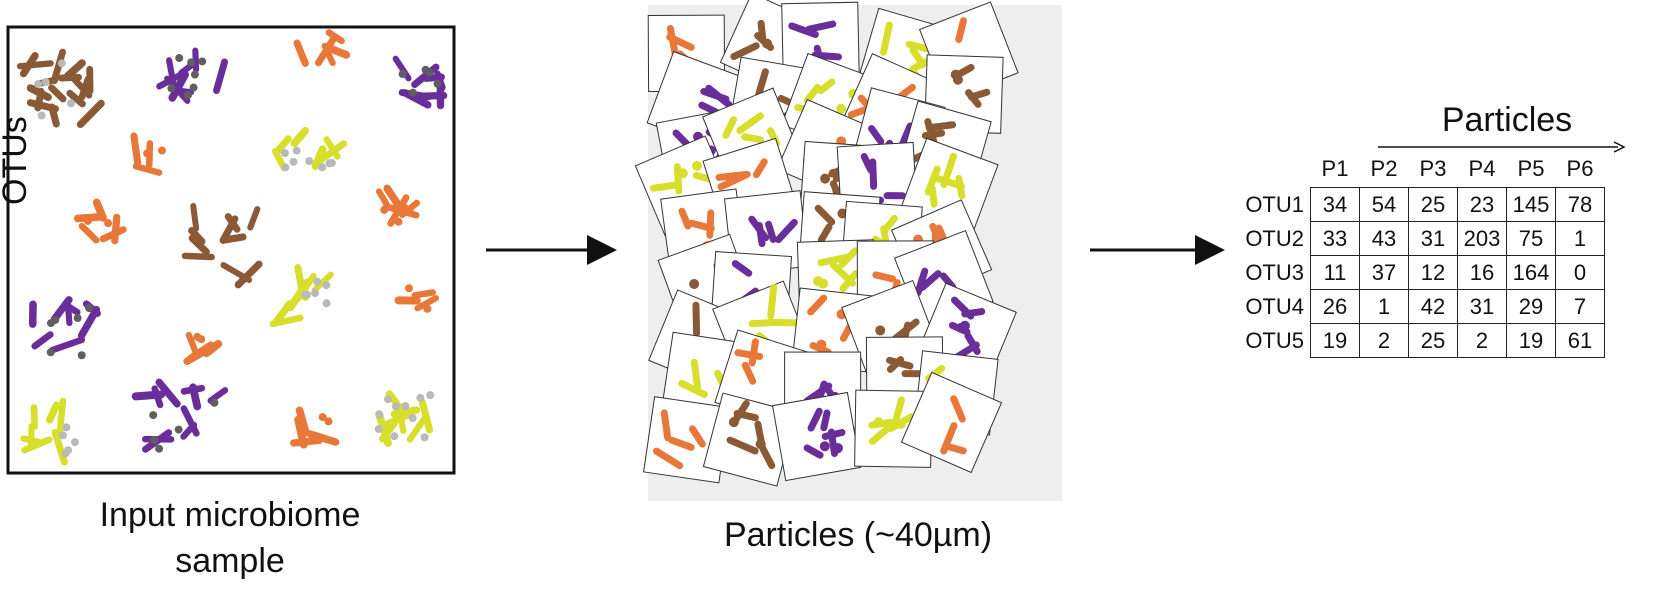 Image resolution: width=1674 pixels, height=592 pixels. I want to click on row-label: OTU1, so click(1274, 204).